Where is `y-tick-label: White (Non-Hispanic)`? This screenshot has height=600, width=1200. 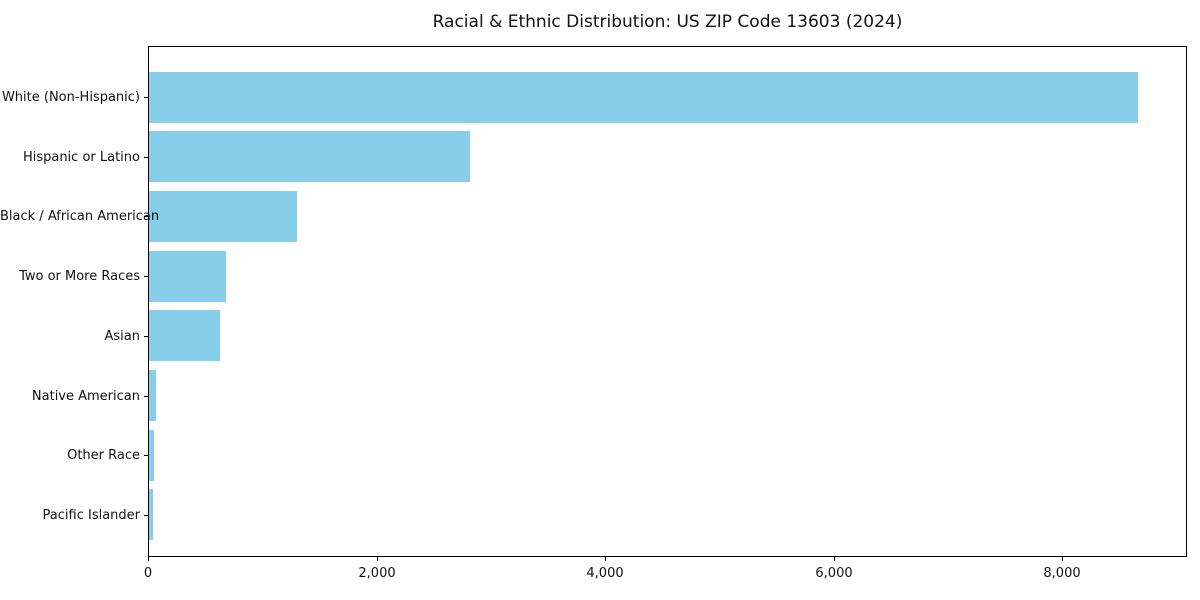
y-tick-label: White (Non-Hispanic) is located at coordinates (70, 97).